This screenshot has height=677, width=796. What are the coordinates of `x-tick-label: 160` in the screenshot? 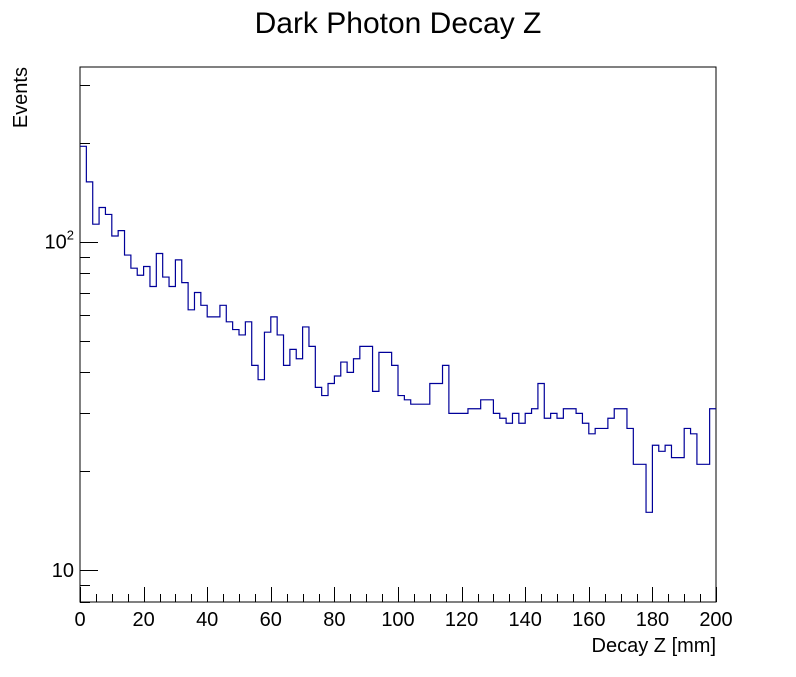 It's located at (588, 620).